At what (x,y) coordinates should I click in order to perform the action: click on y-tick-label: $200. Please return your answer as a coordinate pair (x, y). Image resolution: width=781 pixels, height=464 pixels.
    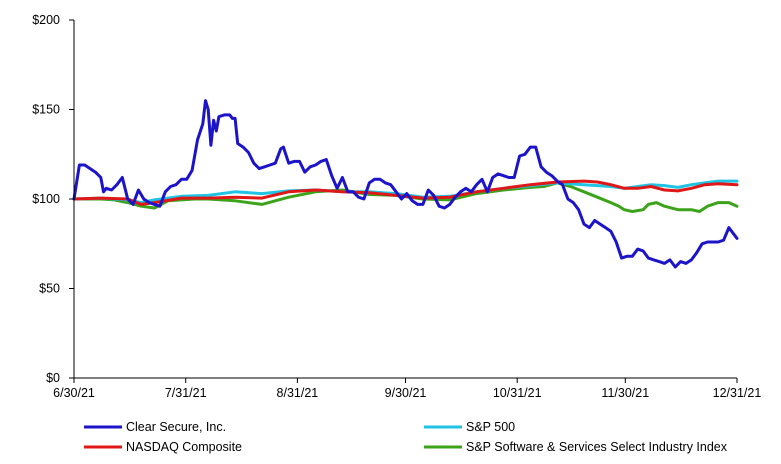
    Looking at the image, I should click on (46, 20).